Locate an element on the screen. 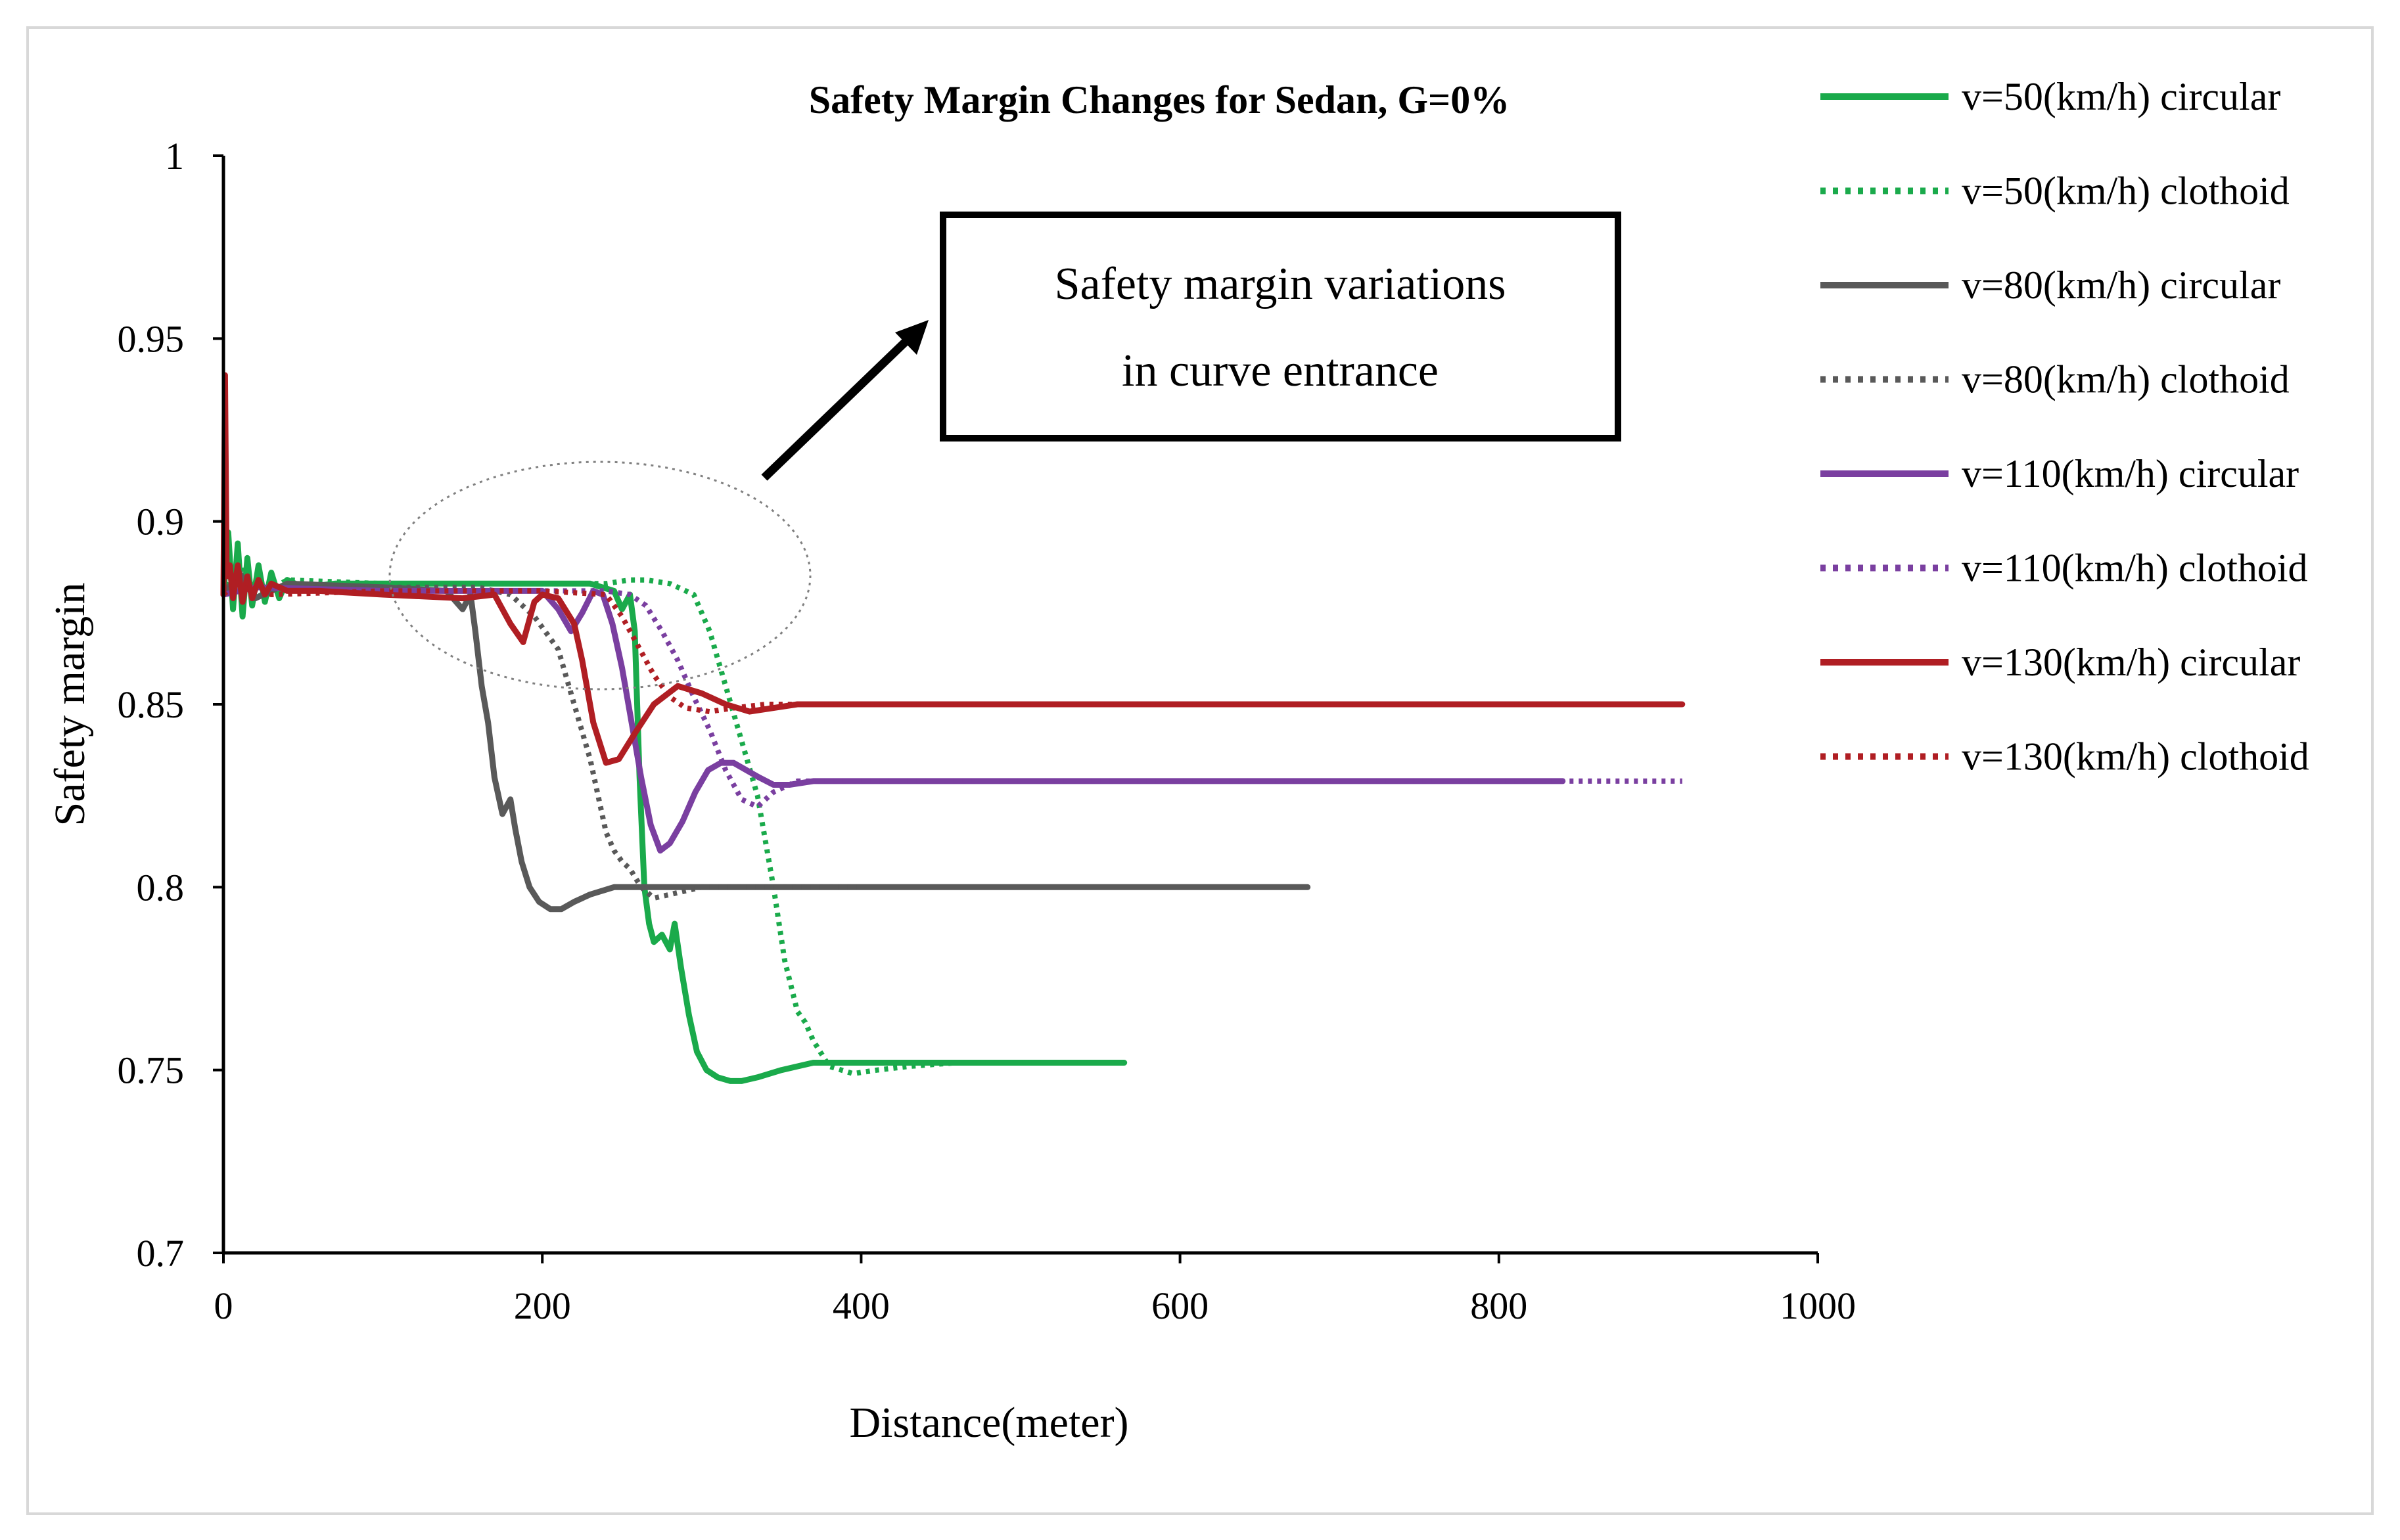 The image size is (2400, 1540). x-tick-label: 400 is located at coordinates (861, 1306).